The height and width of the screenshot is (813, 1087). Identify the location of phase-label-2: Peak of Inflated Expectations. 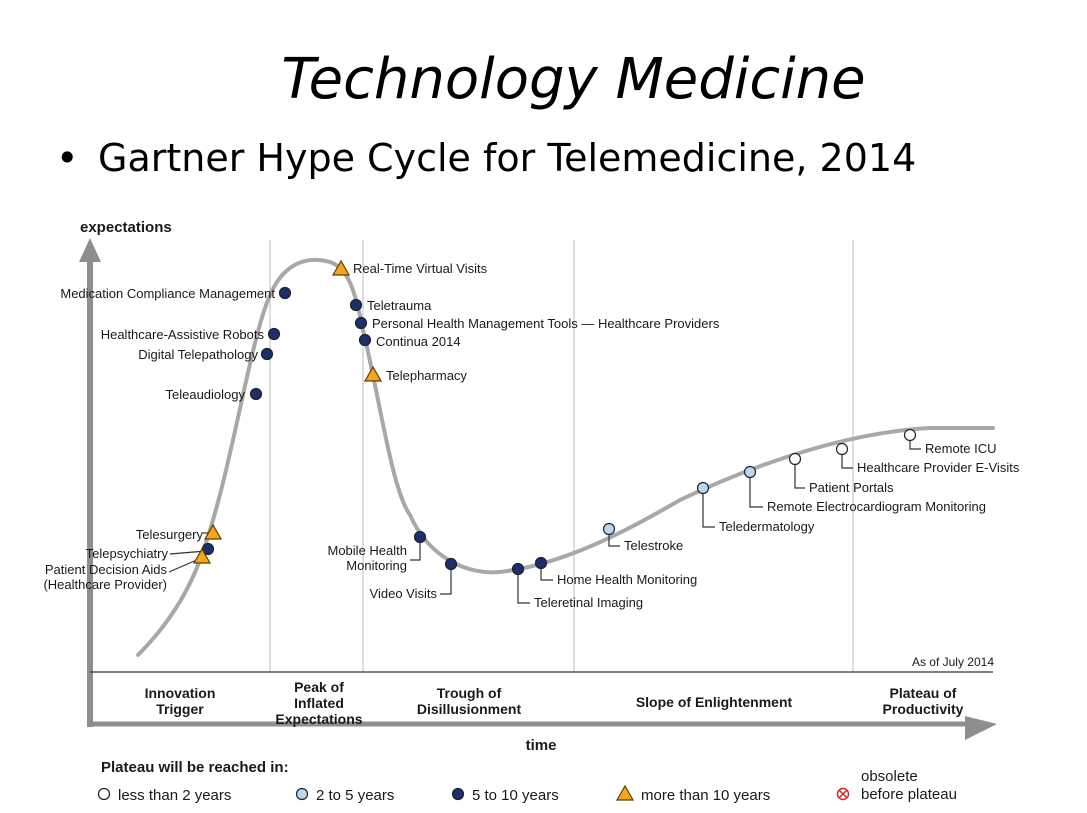
(318, 703).